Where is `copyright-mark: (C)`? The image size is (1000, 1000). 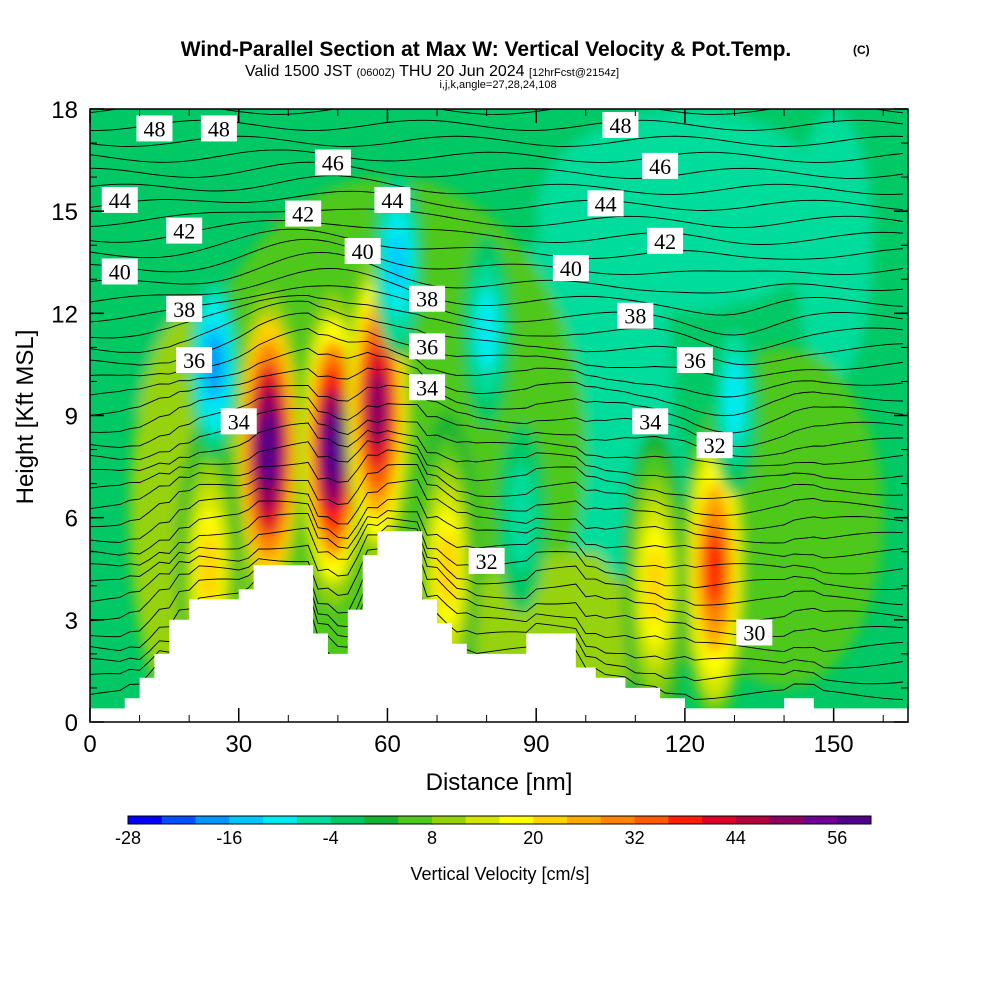
copyright-mark: (C) is located at coordinates (861, 50).